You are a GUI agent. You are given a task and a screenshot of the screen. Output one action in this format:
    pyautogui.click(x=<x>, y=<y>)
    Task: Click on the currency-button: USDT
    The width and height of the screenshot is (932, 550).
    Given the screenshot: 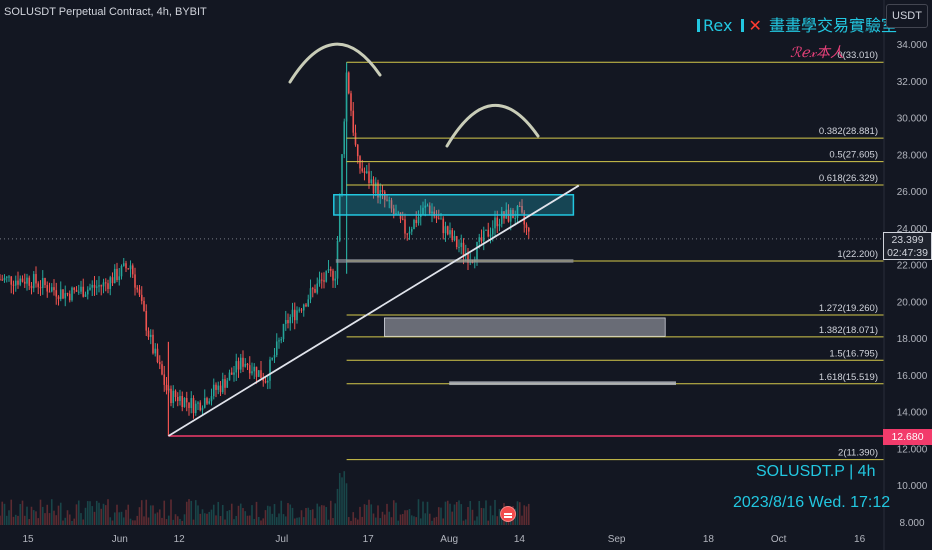 What is the action you would take?
    pyautogui.click(x=907, y=16)
    